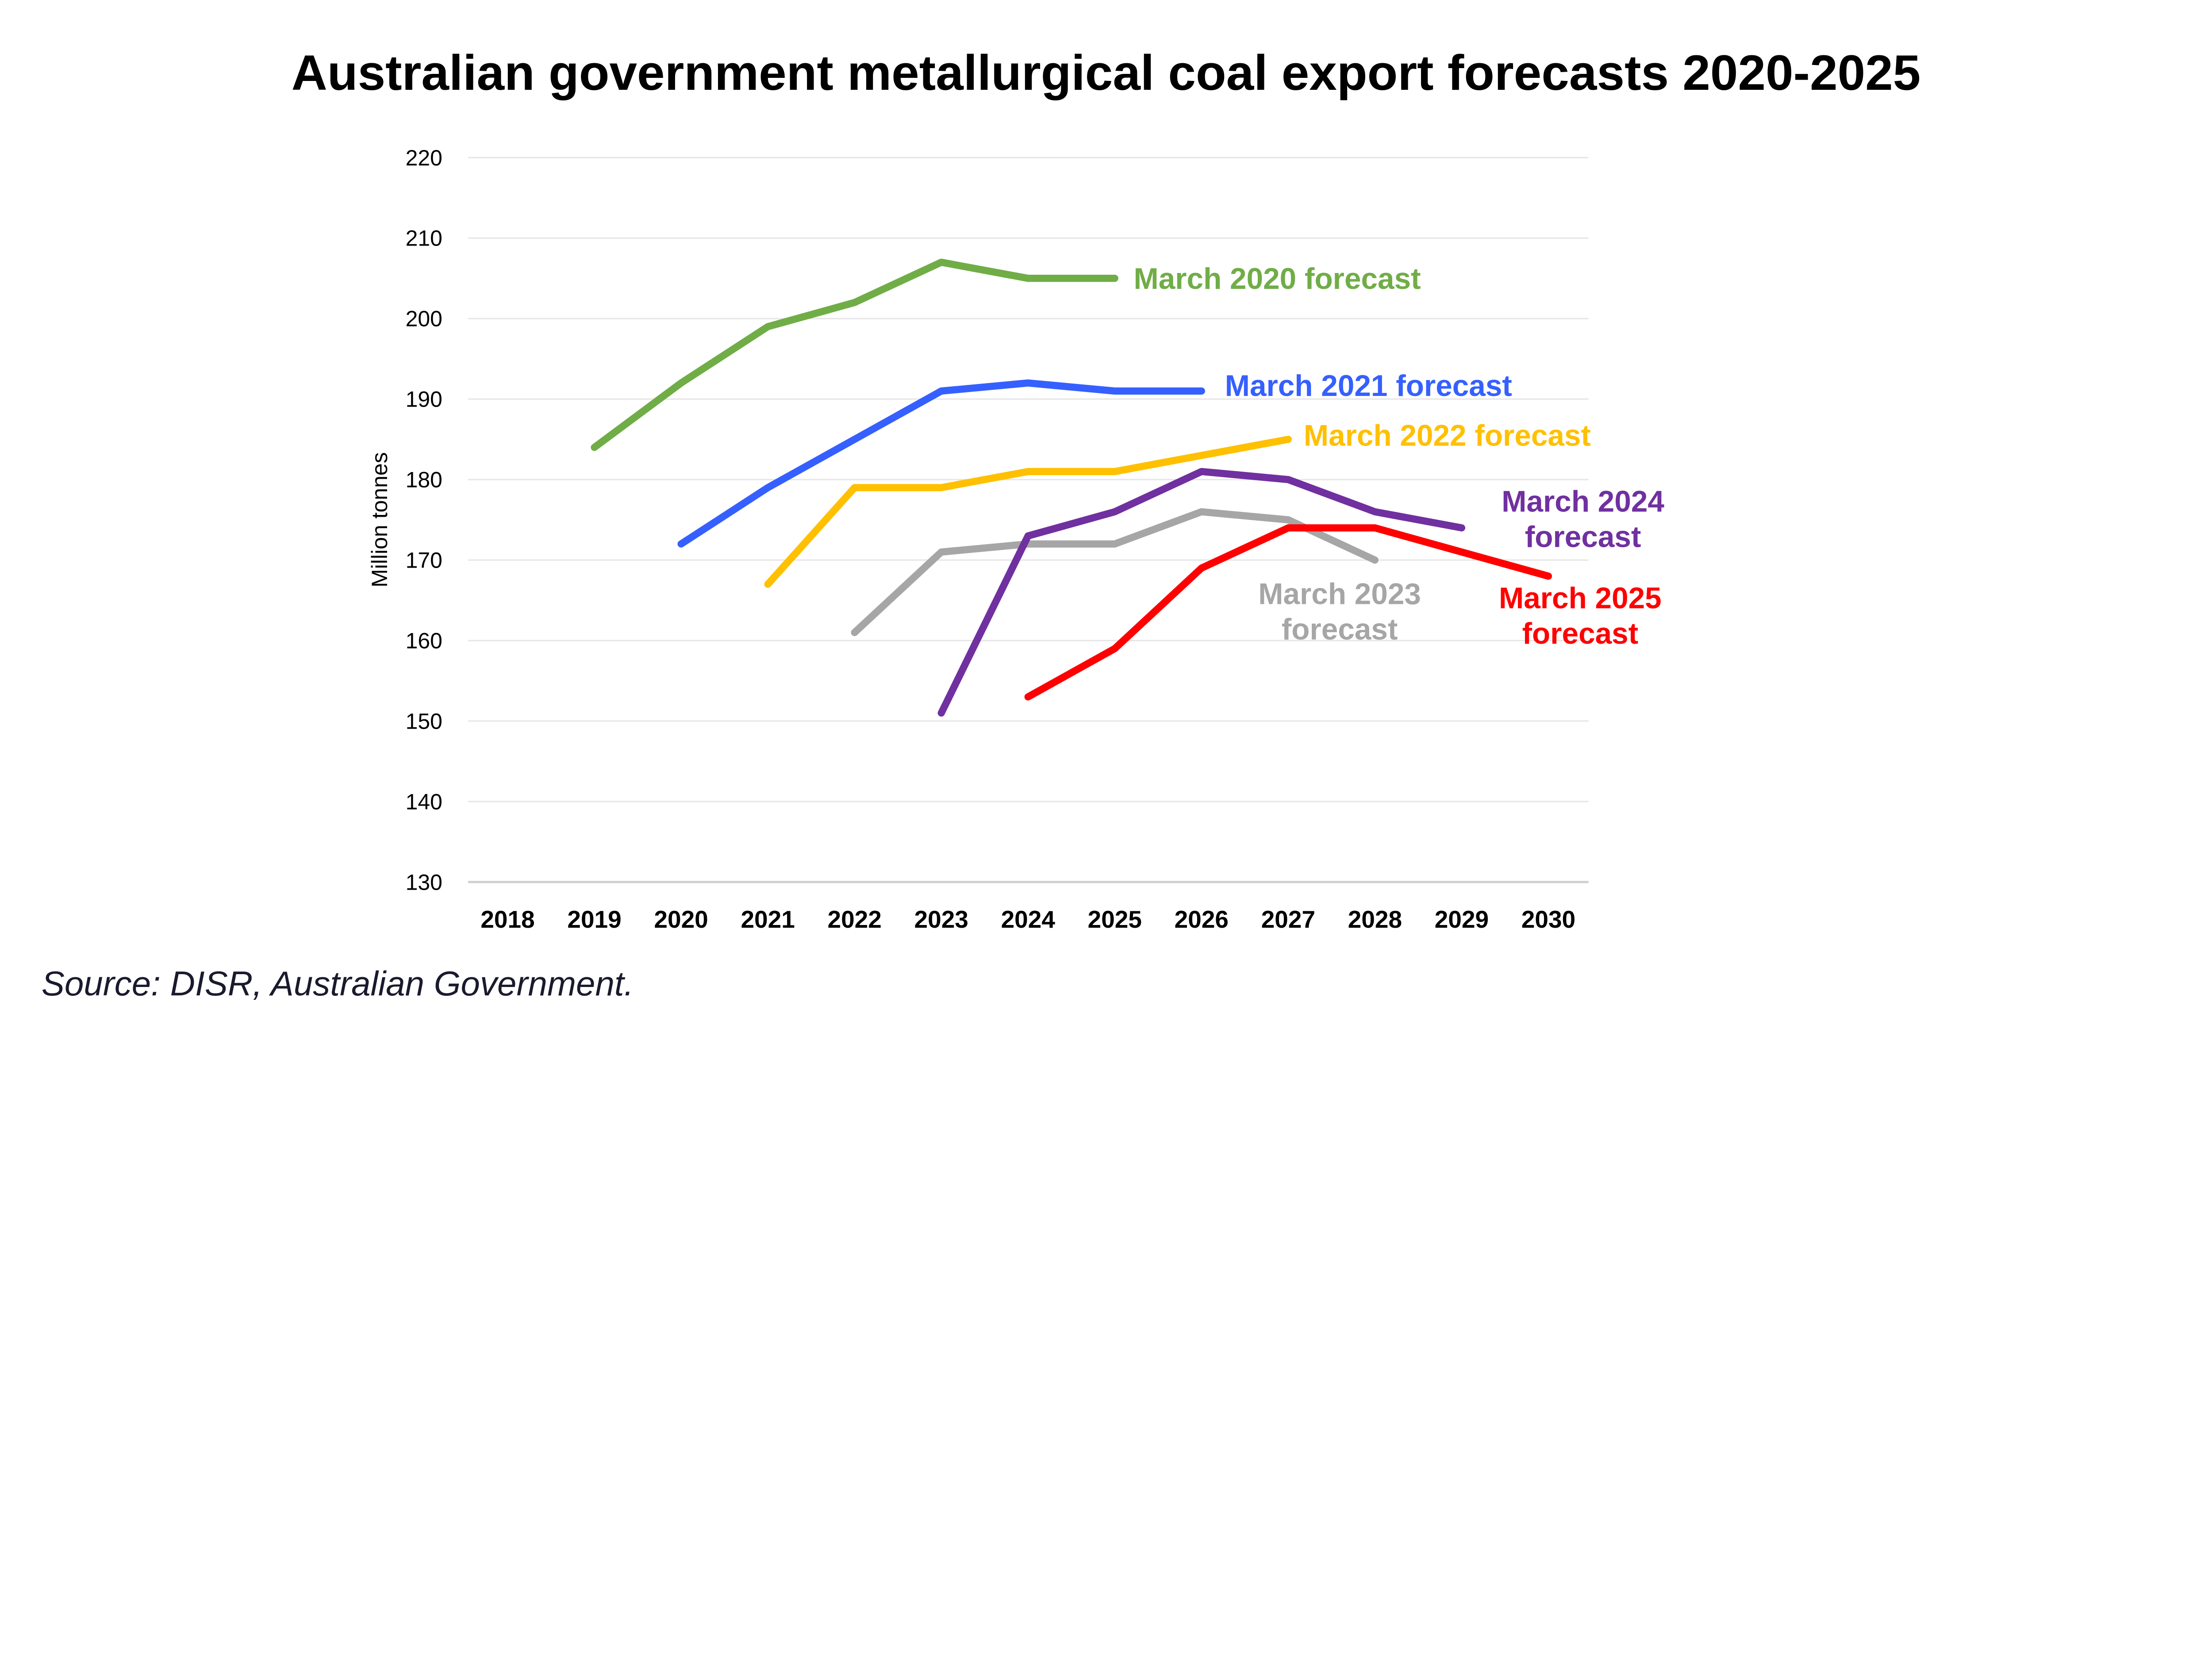 Image resolution: width=2212 pixels, height=1659 pixels. Describe the element at coordinates (424, 158) in the screenshot. I see `y-tick-label: 220` at that location.